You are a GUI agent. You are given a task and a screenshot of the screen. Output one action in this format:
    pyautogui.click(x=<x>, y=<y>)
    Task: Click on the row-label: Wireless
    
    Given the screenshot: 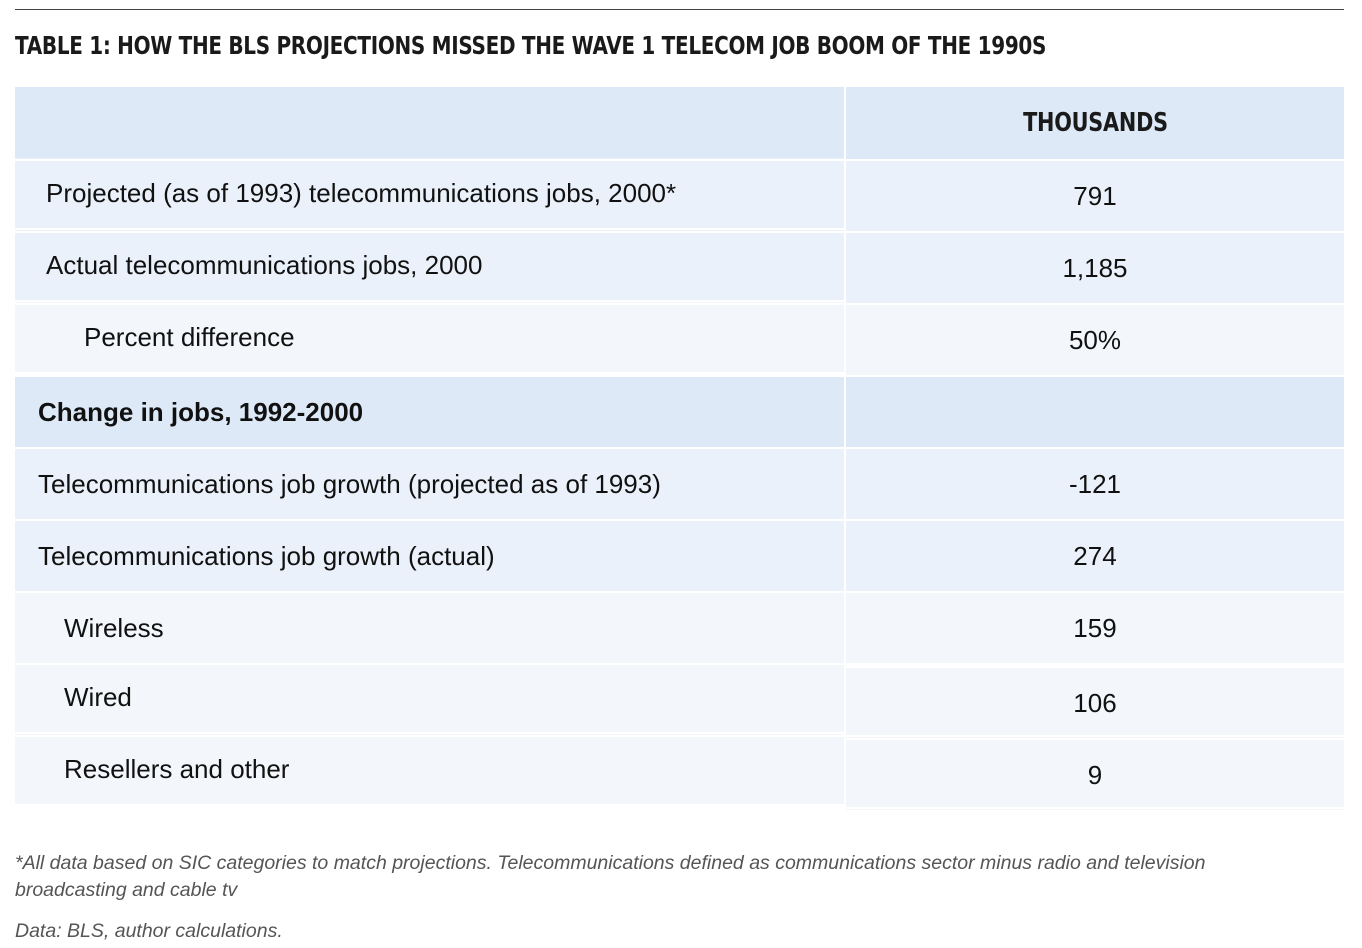 What is the action you would take?
    pyautogui.click(x=430, y=628)
    